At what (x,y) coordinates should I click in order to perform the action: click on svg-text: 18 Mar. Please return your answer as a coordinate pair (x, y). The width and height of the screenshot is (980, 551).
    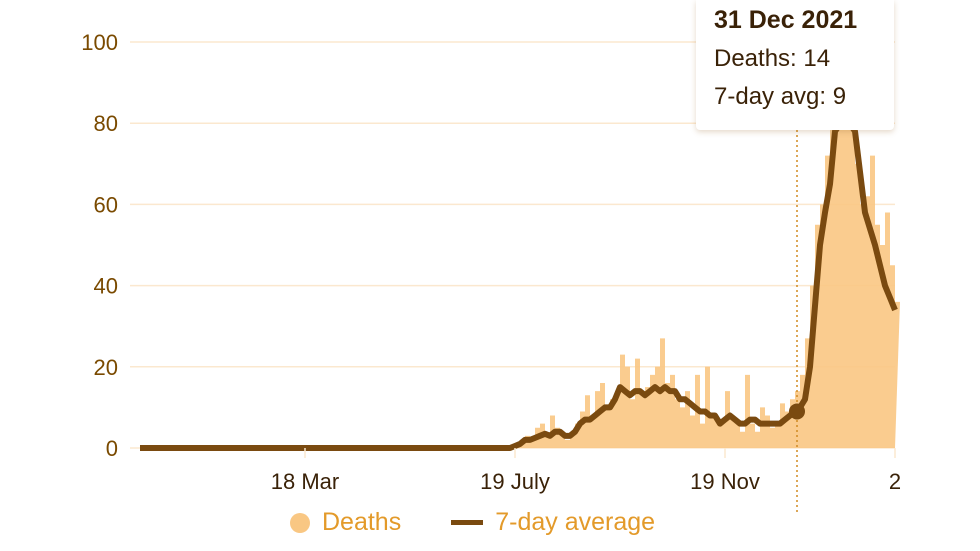
    Looking at the image, I should click on (305, 481).